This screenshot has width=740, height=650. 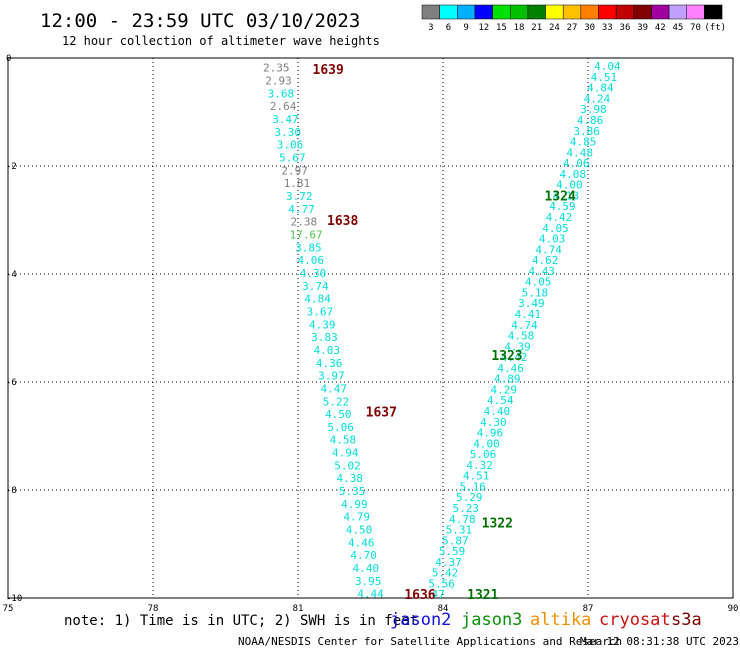 What do you see at coordinates (660, 28) in the screenshot?
I see `colorbar-label: 42` at bounding box center [660, 28].